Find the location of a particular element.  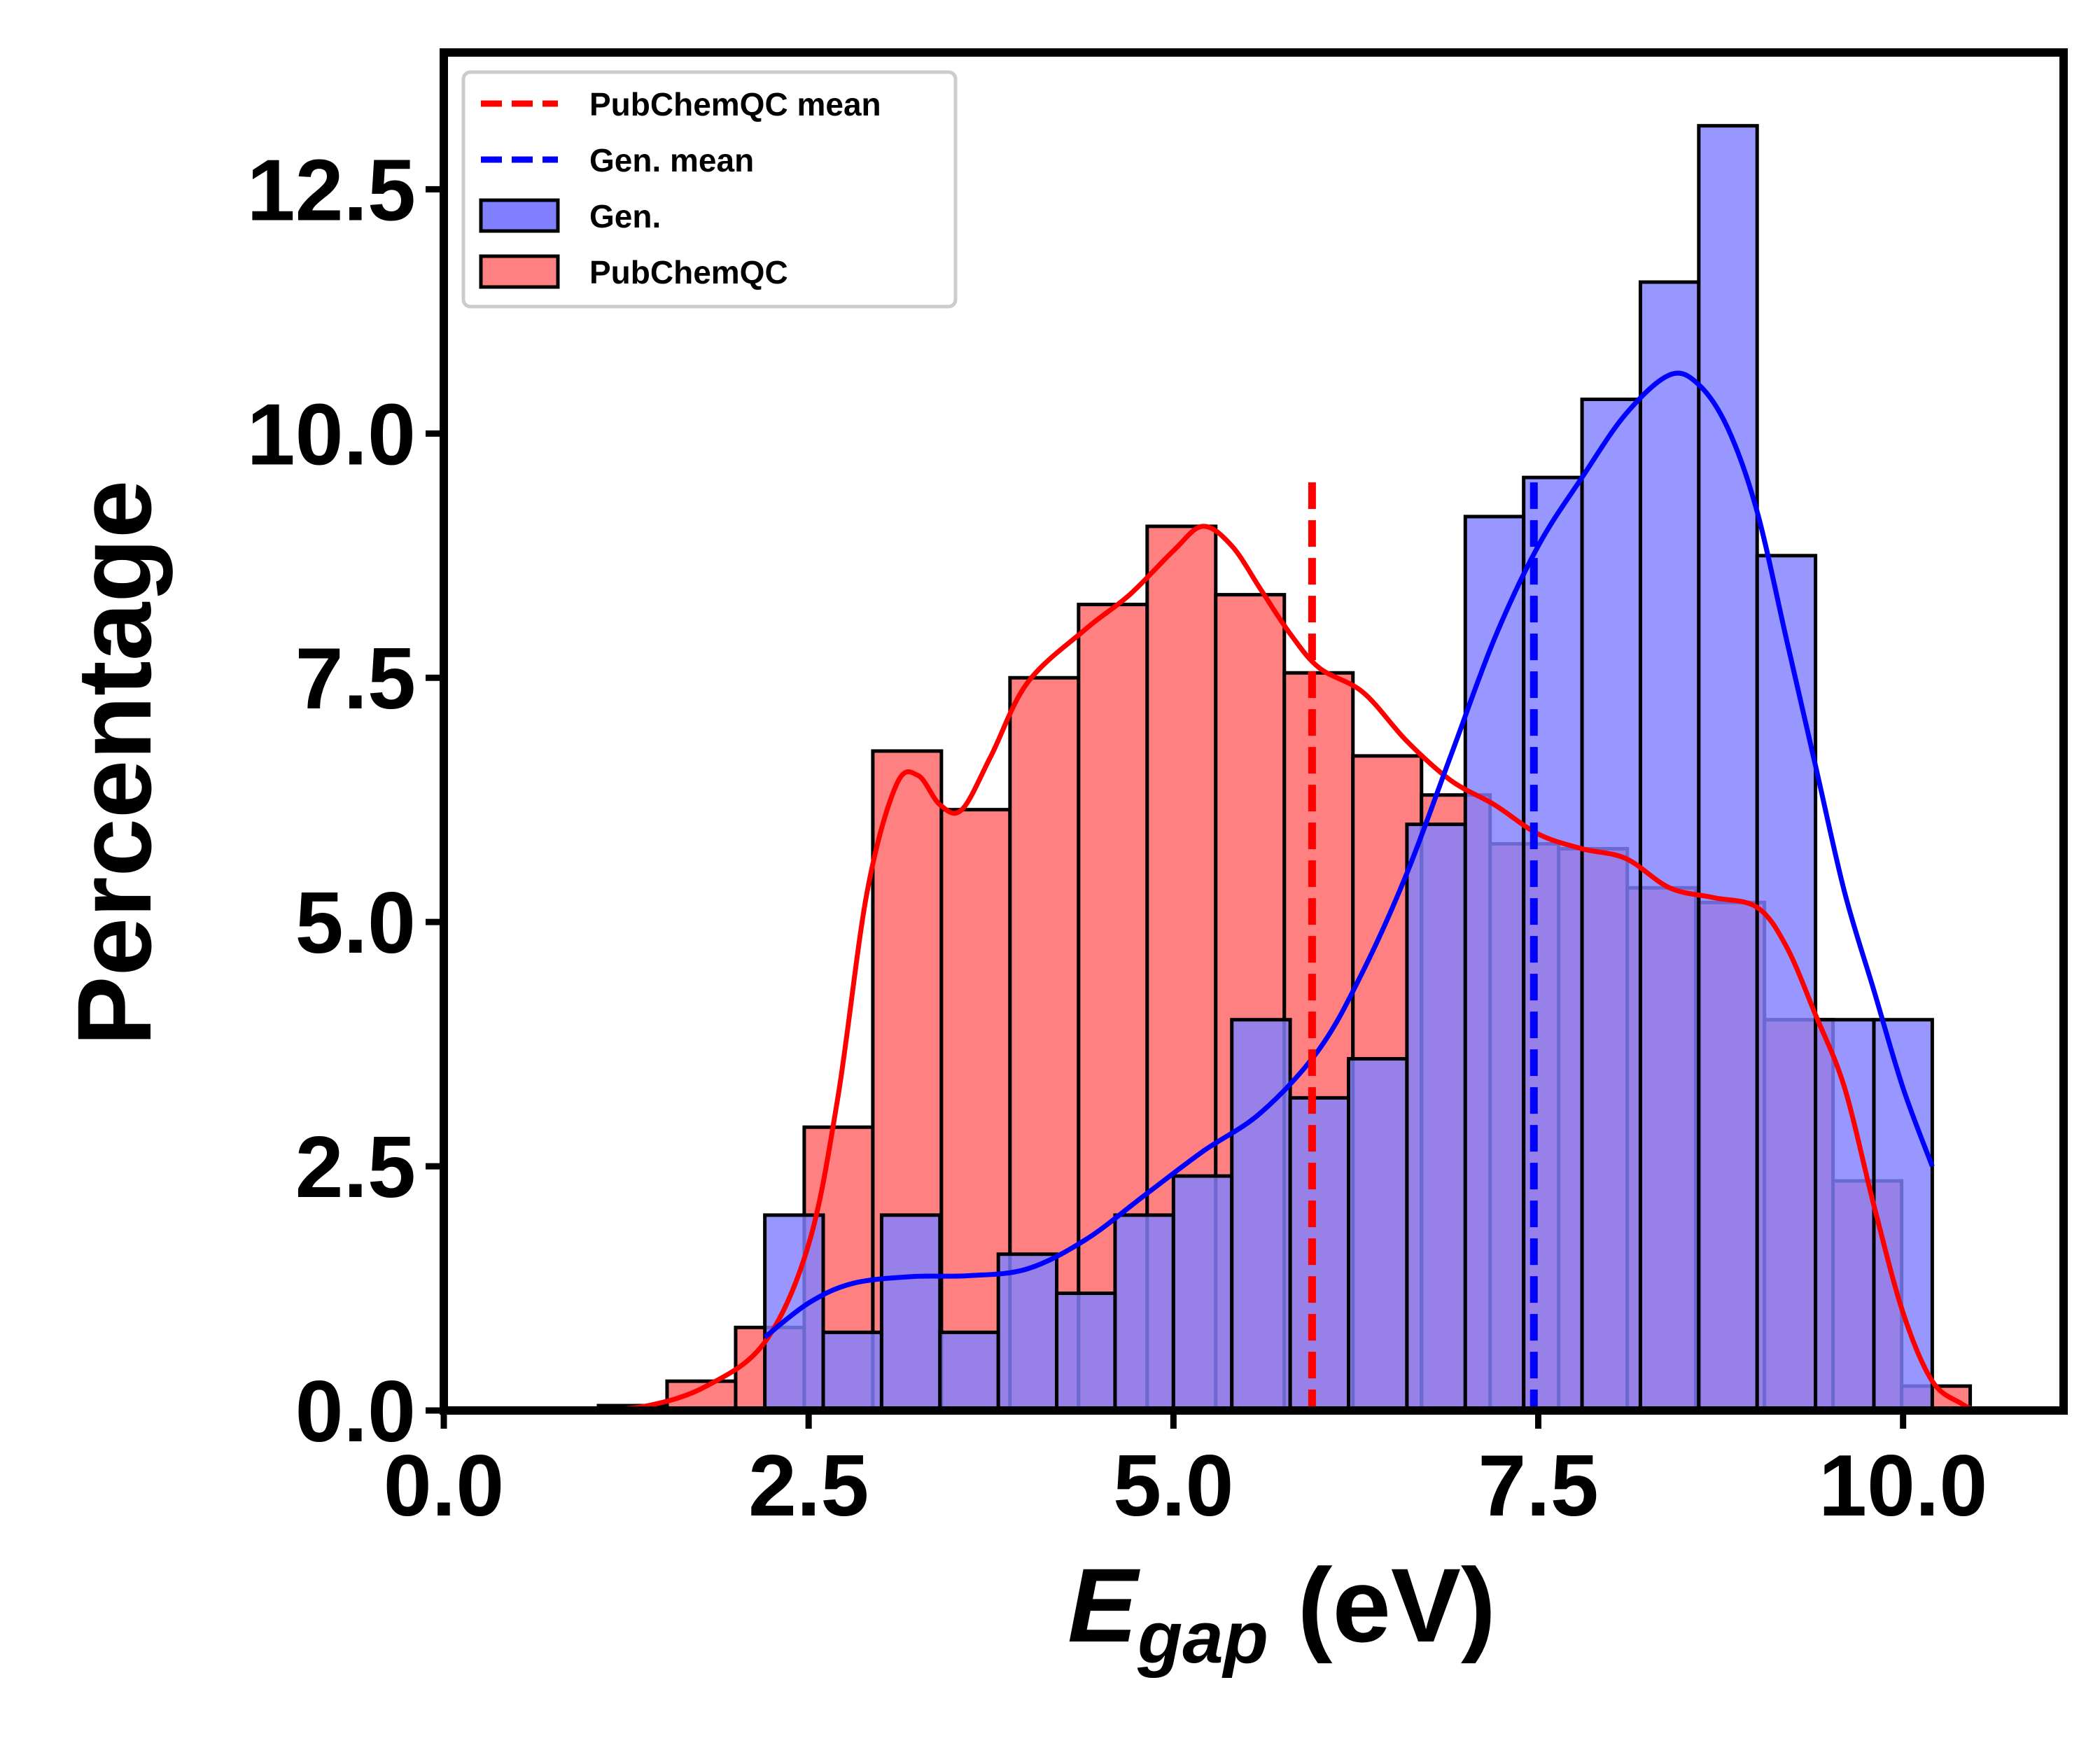

x-axis-title-subscript: gap is located at coordinates (1202, 1638).